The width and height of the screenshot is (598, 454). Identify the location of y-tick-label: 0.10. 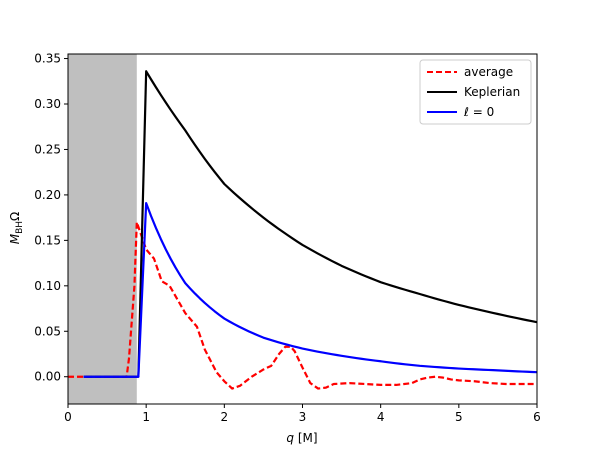
(47, 286).